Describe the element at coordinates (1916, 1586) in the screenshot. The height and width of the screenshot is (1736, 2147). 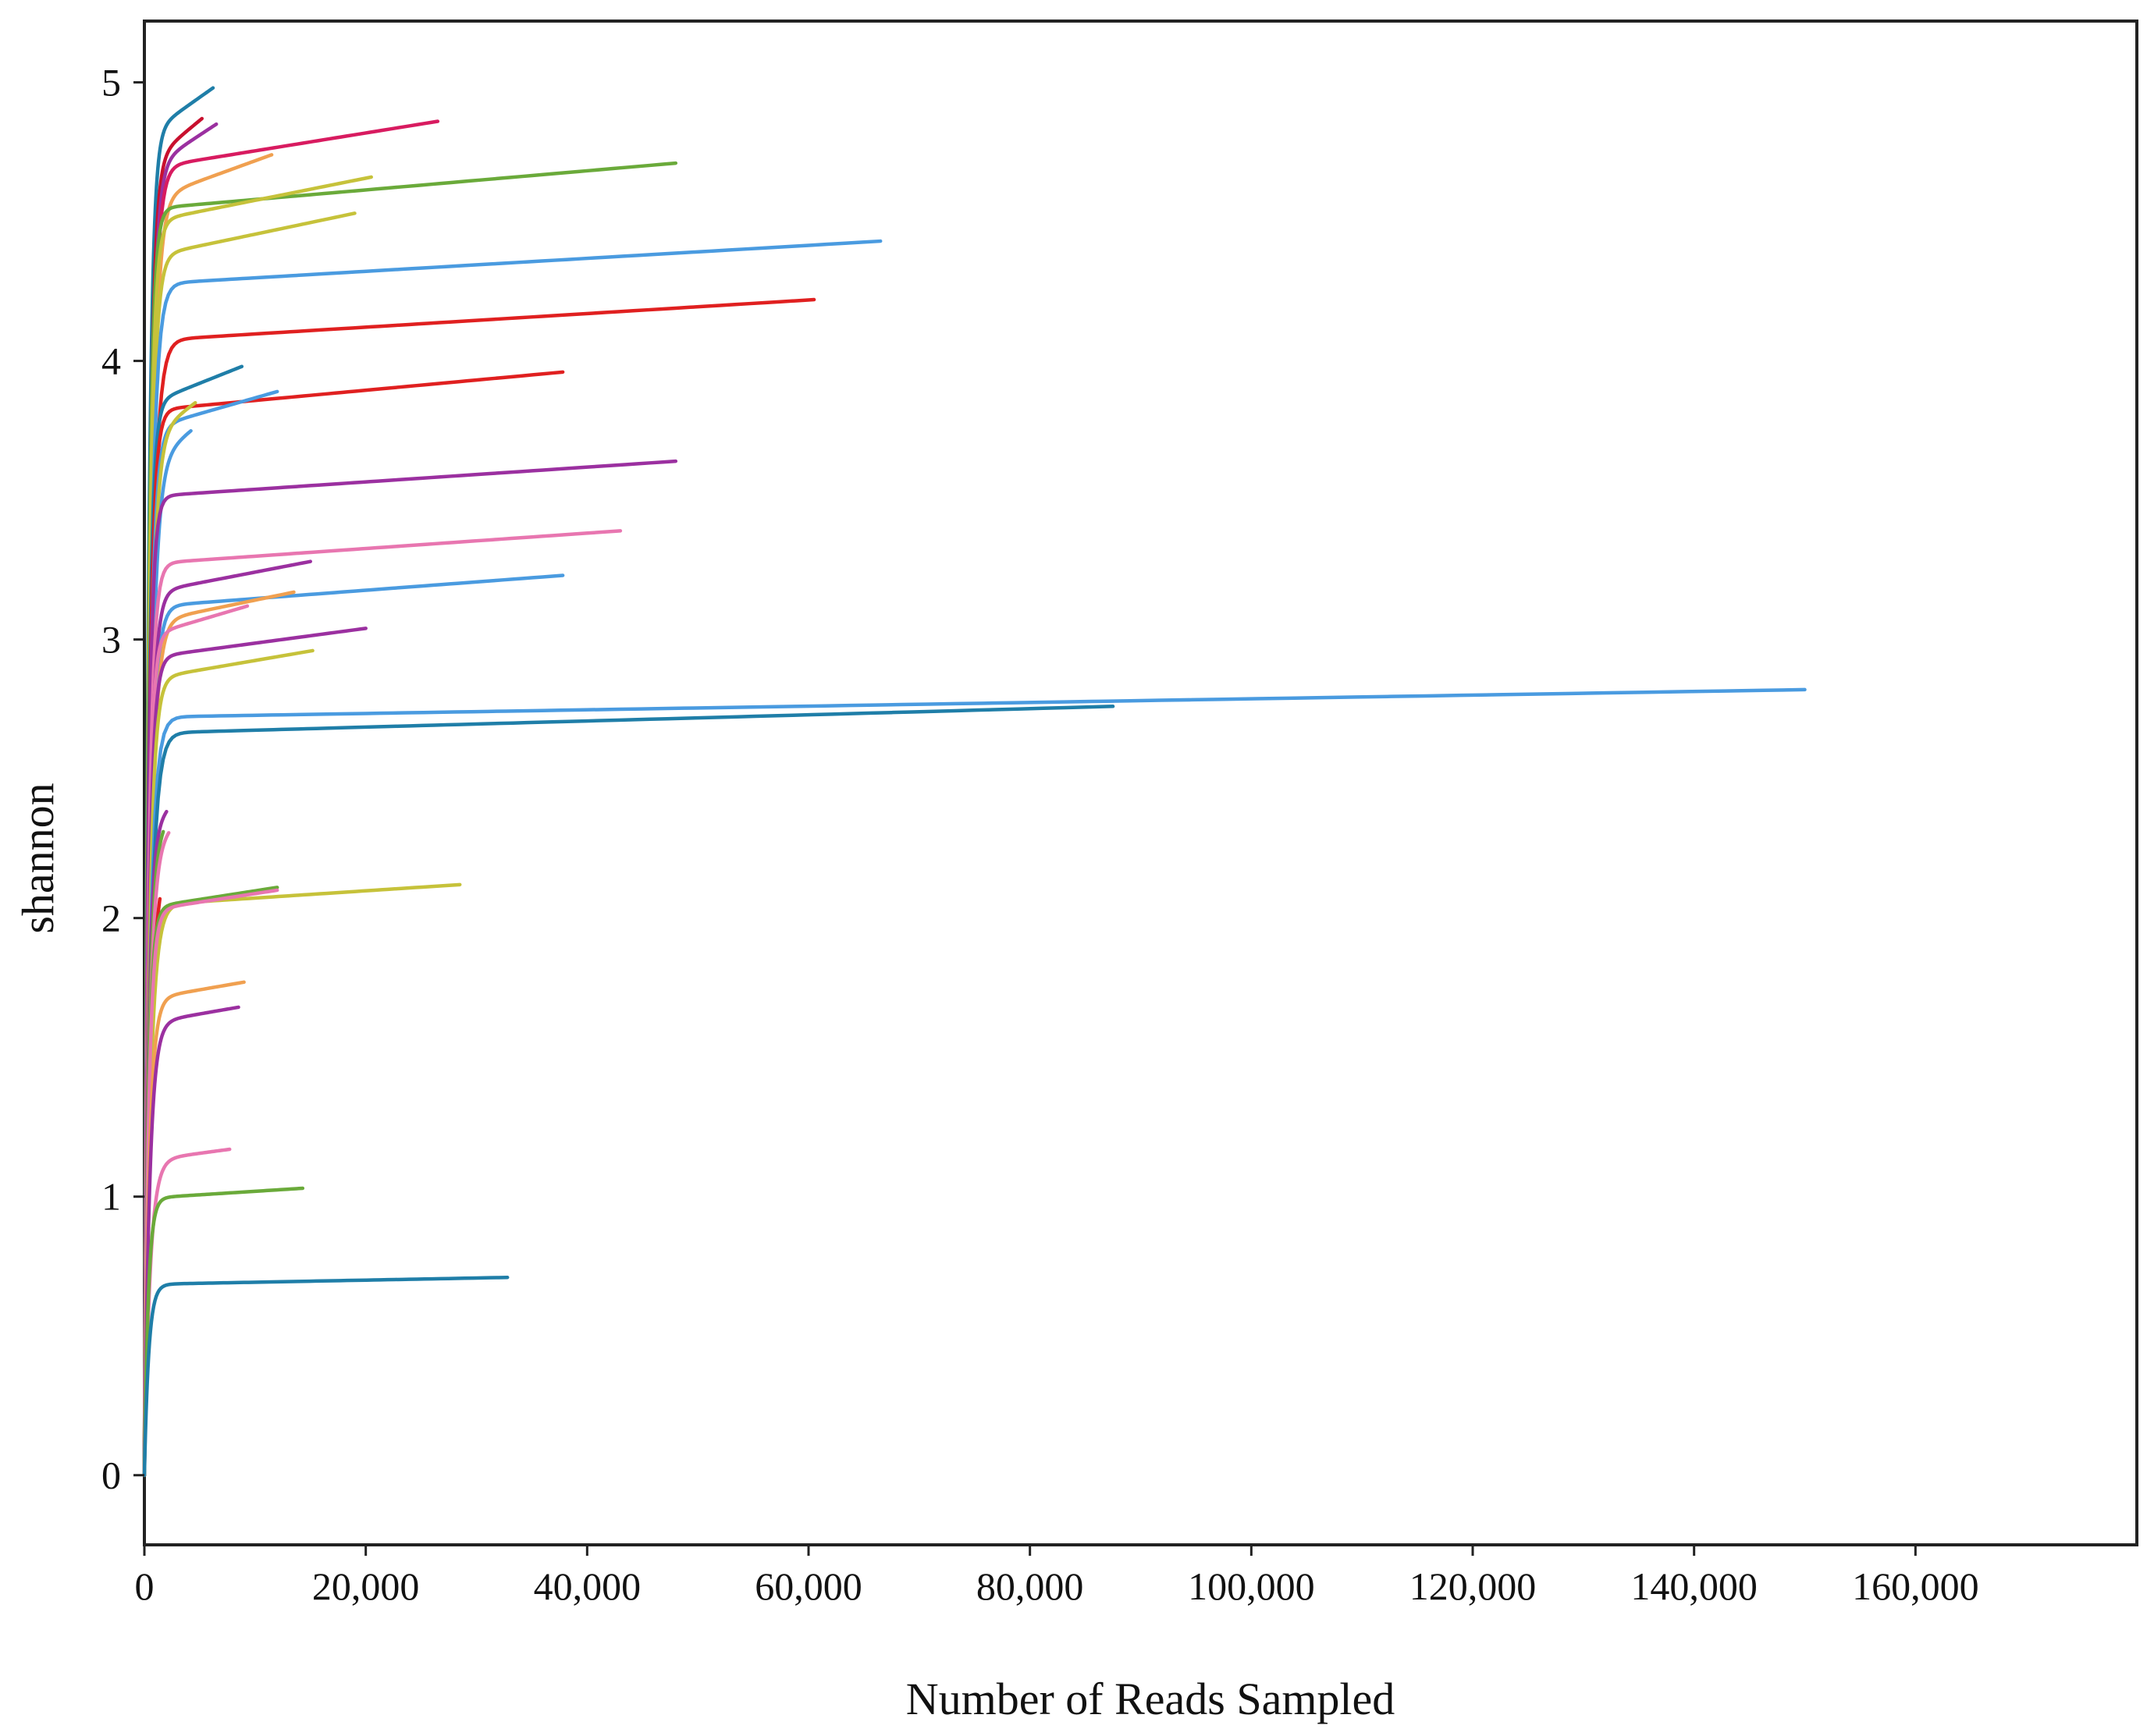
I see `x-tick-label: 160,000` at that location.